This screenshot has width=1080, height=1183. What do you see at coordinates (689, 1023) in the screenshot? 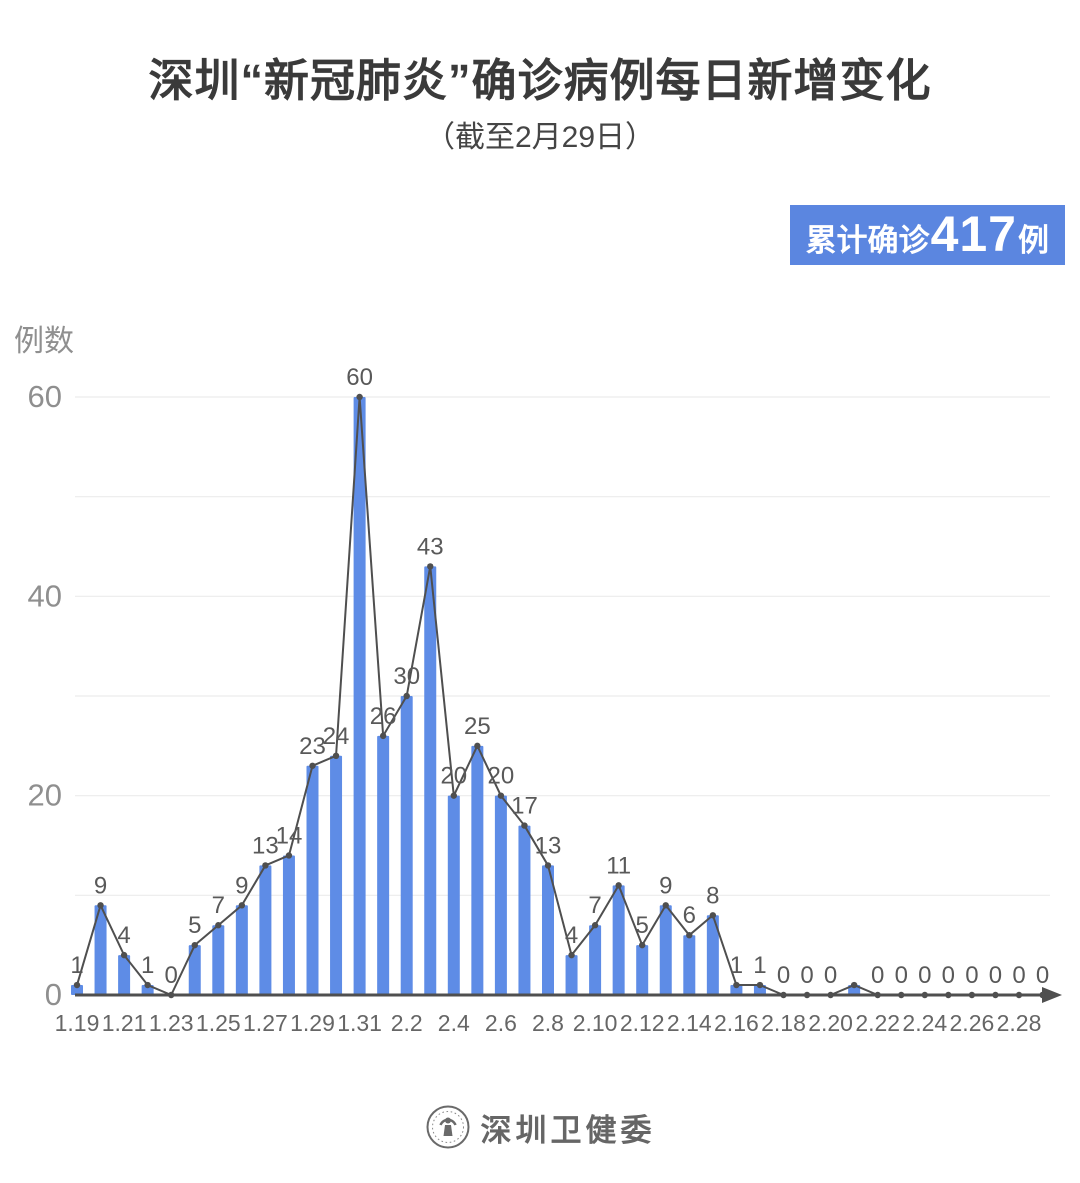
I see `x-tick-label: 2.14` at bounding box center [689, 1023].